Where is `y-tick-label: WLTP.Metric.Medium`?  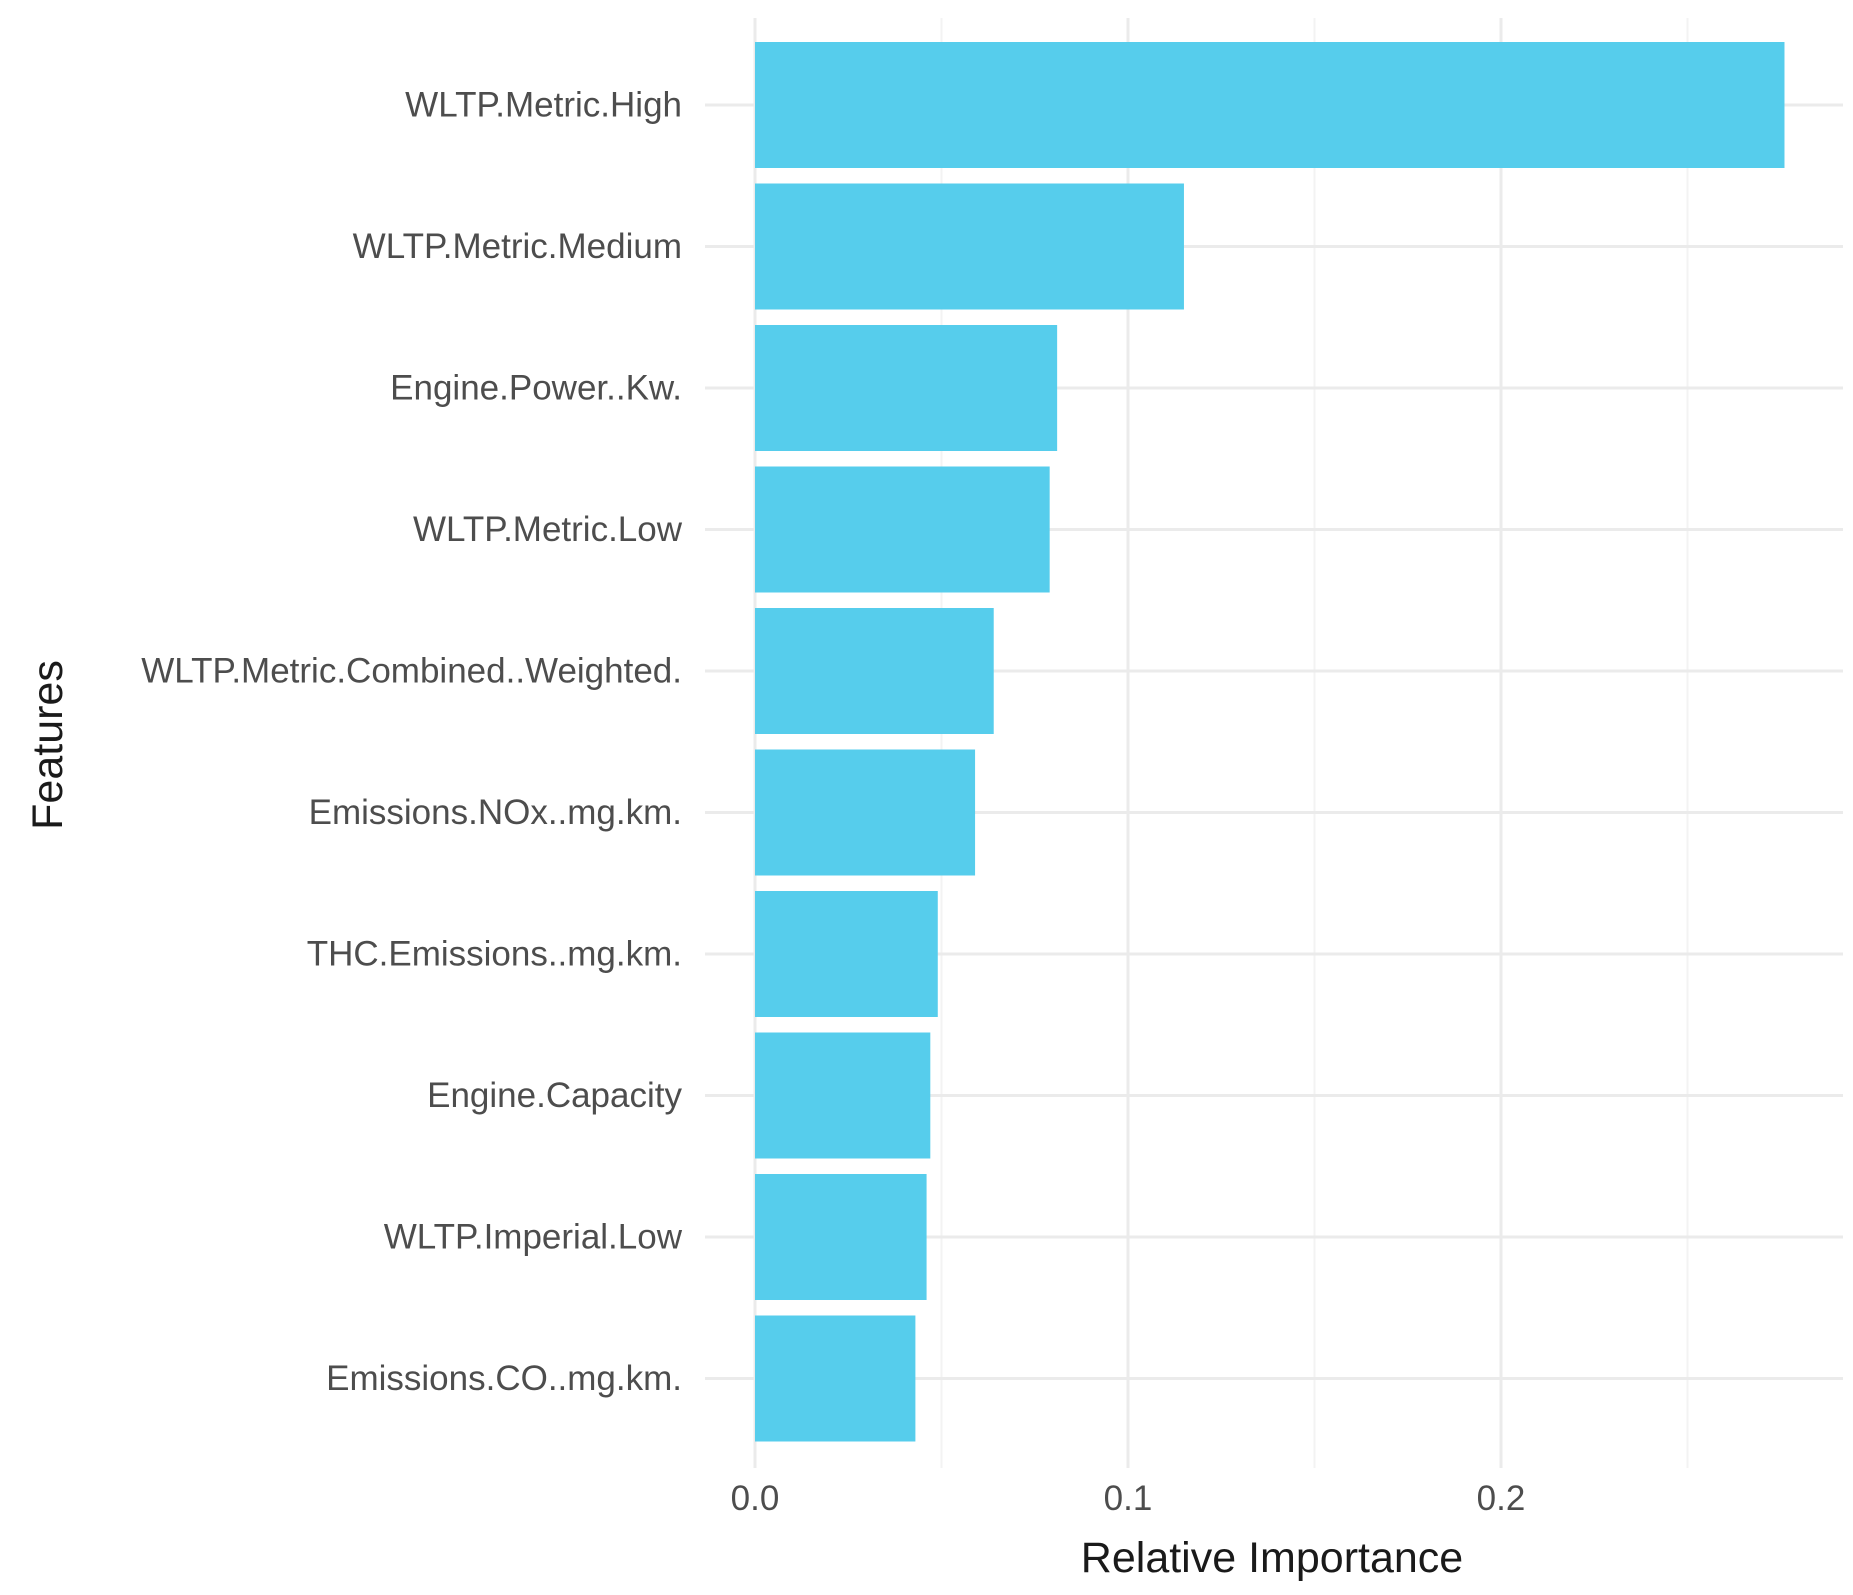
y-tick-label: WLTP.Metric.Medium is located at coordinates (517, 246).